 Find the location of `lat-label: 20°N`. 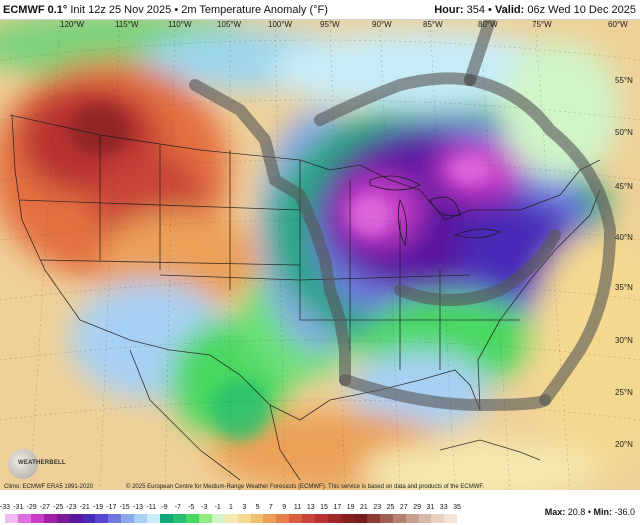

lat-label: 20°N is located at coordinates (624, 444).